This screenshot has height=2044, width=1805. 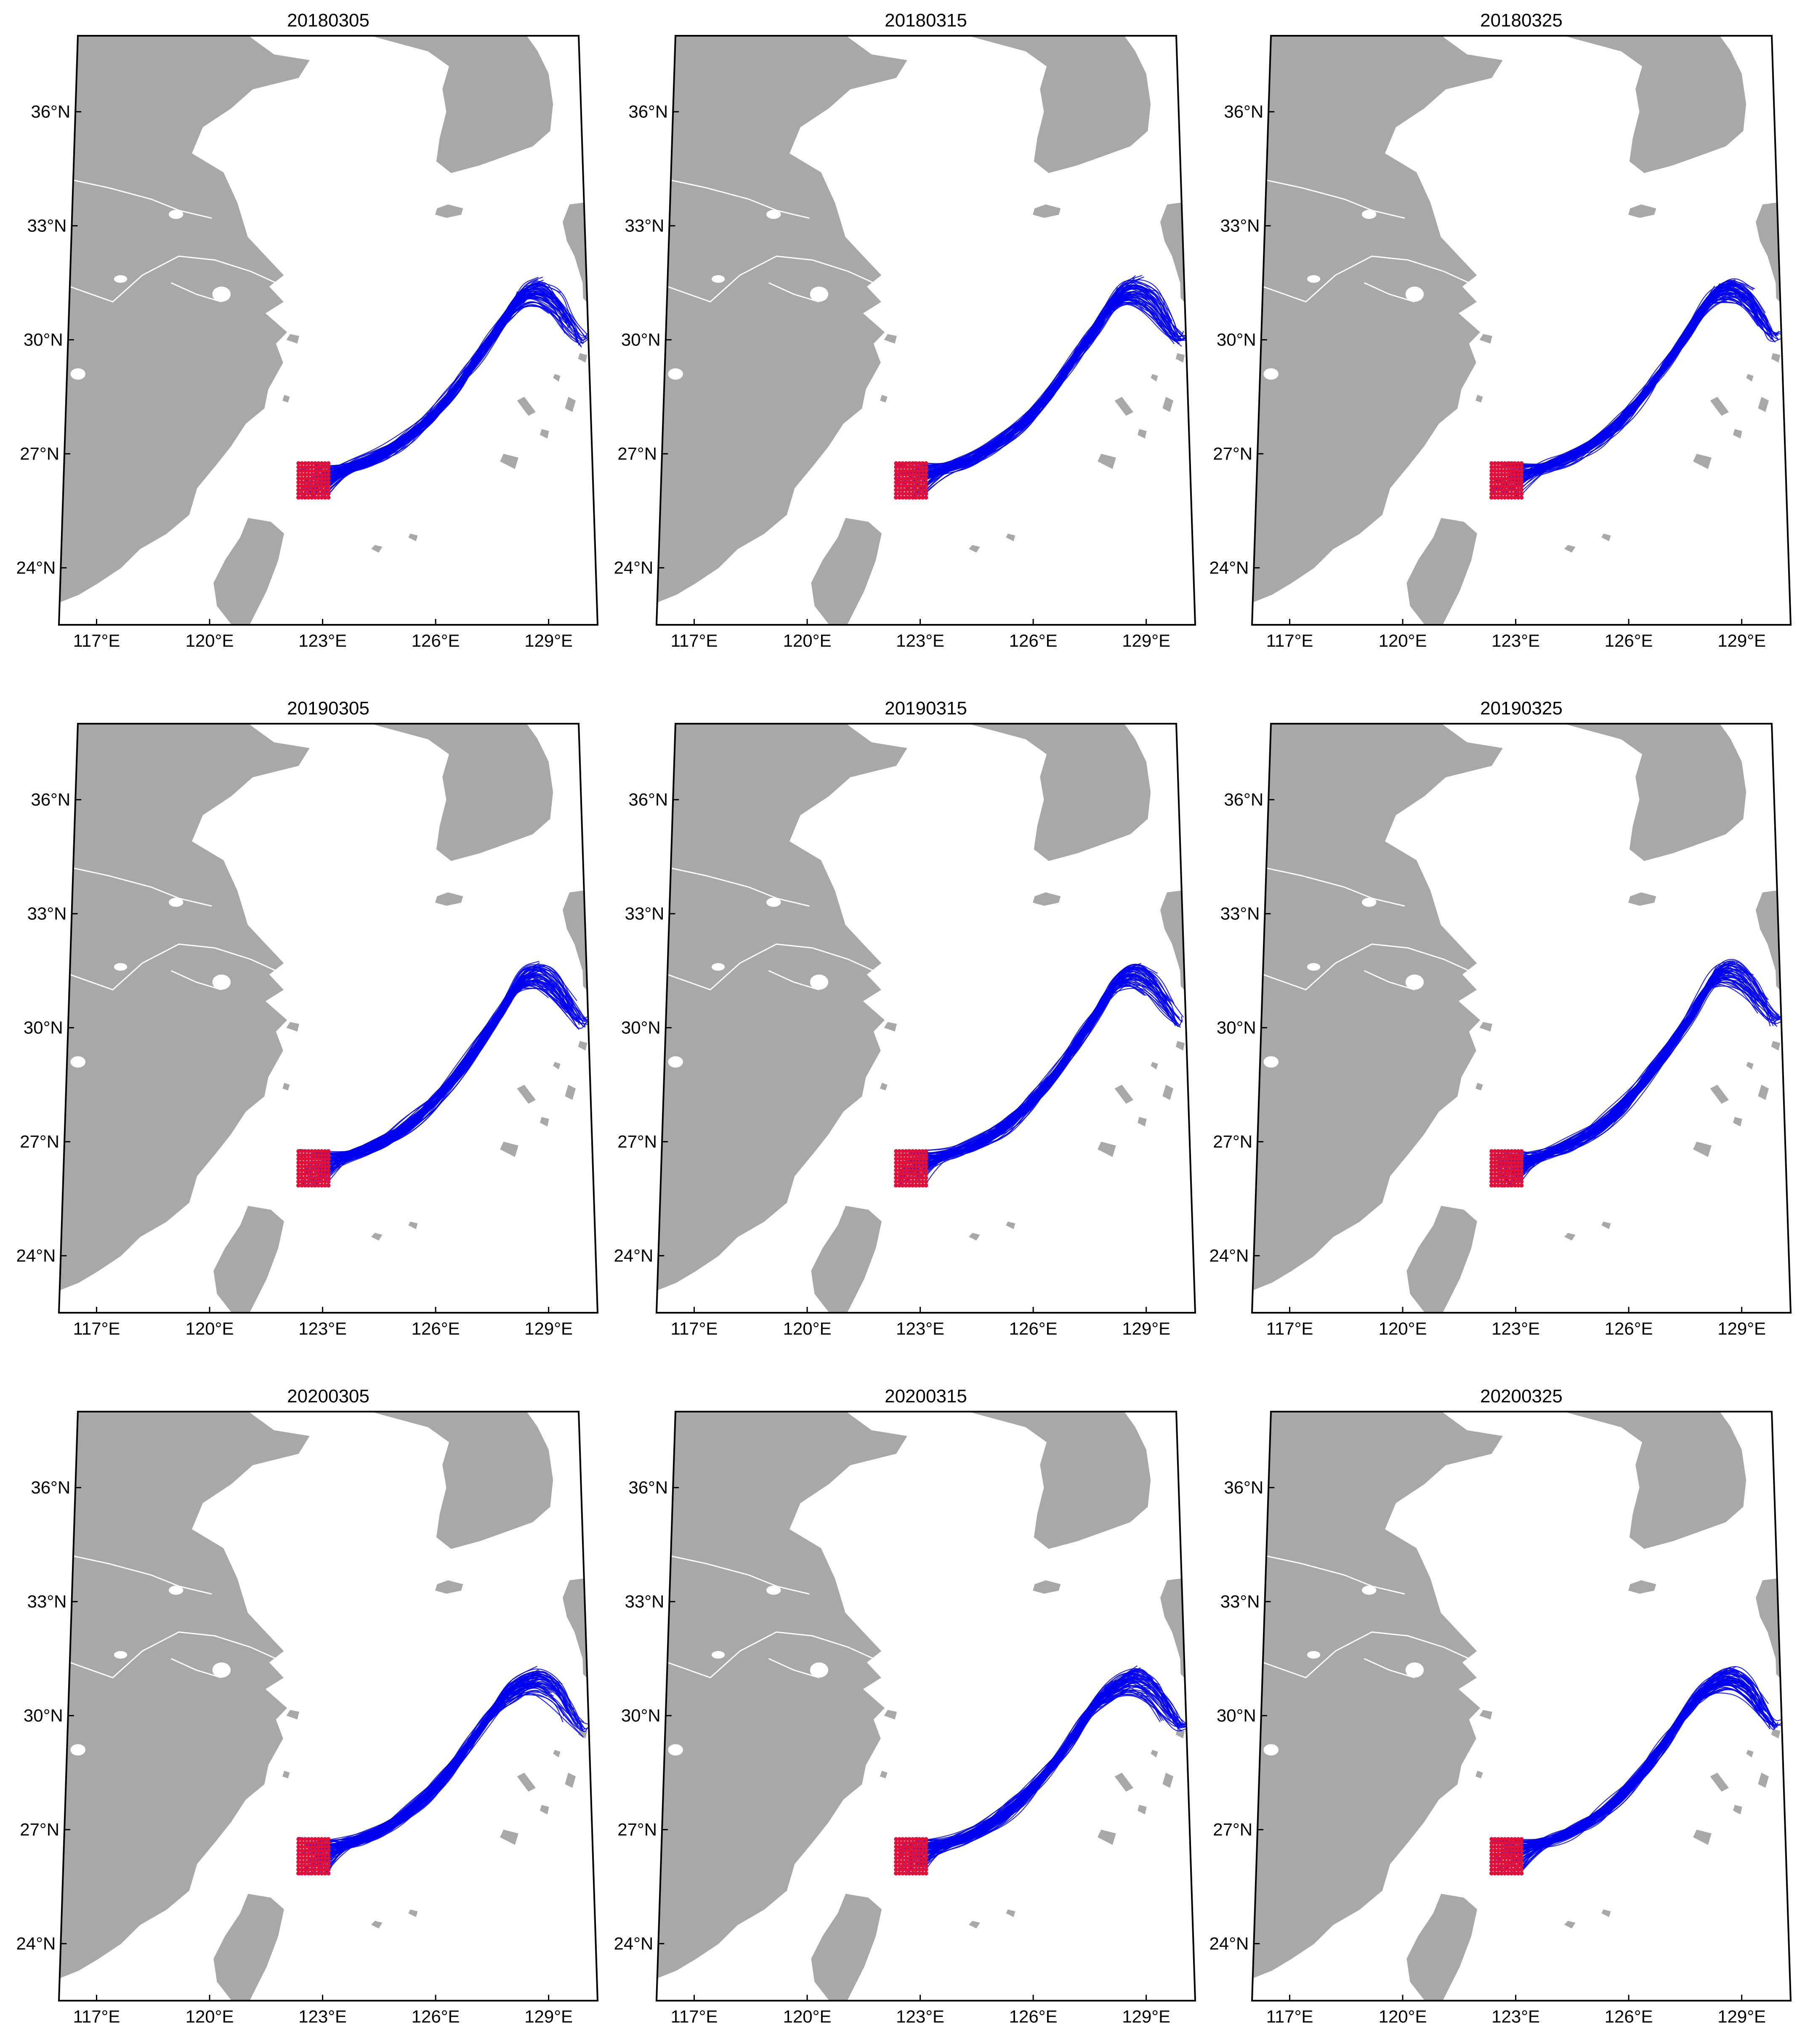 I want to click on lat-tick-label: 33°N, so click(x=645, y=914).